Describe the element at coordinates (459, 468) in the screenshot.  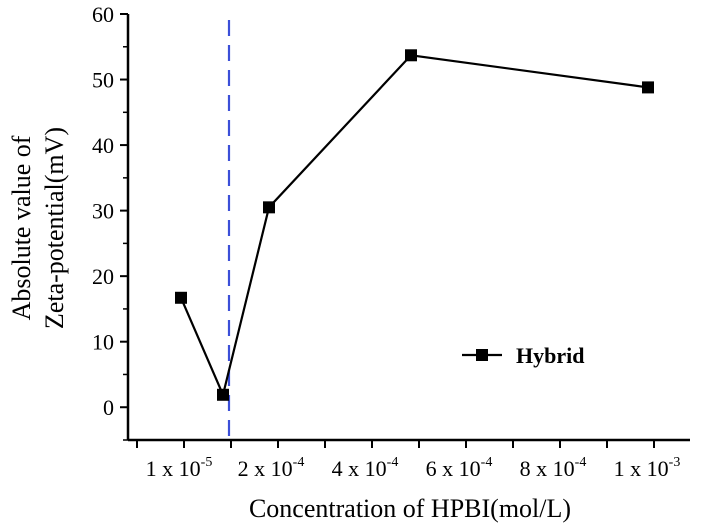
I see `x-tick-label: 6 x 10⁻⁴` at that location.